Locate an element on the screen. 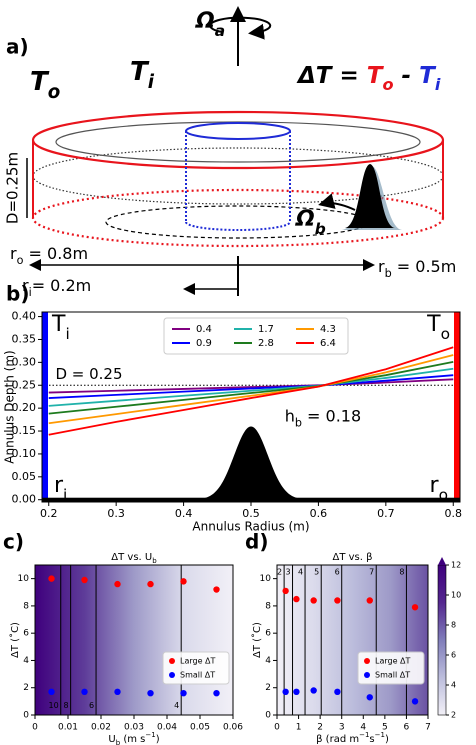  outer-temp-part: T is located at coordinates (40, 82).